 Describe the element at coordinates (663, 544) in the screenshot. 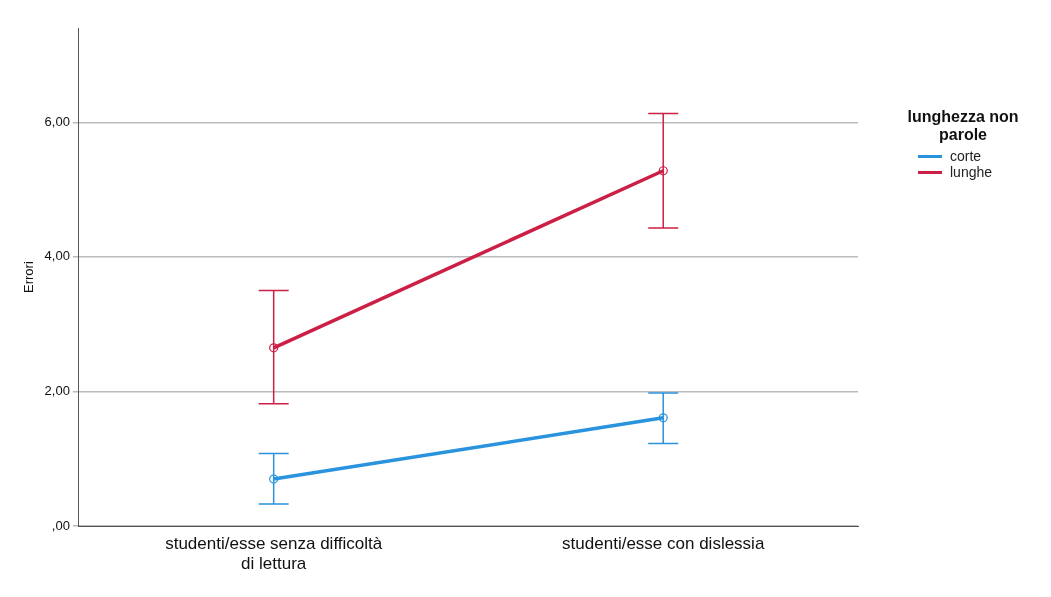

I see `x-tick-label: studenti/esse con dislessia` at that location.